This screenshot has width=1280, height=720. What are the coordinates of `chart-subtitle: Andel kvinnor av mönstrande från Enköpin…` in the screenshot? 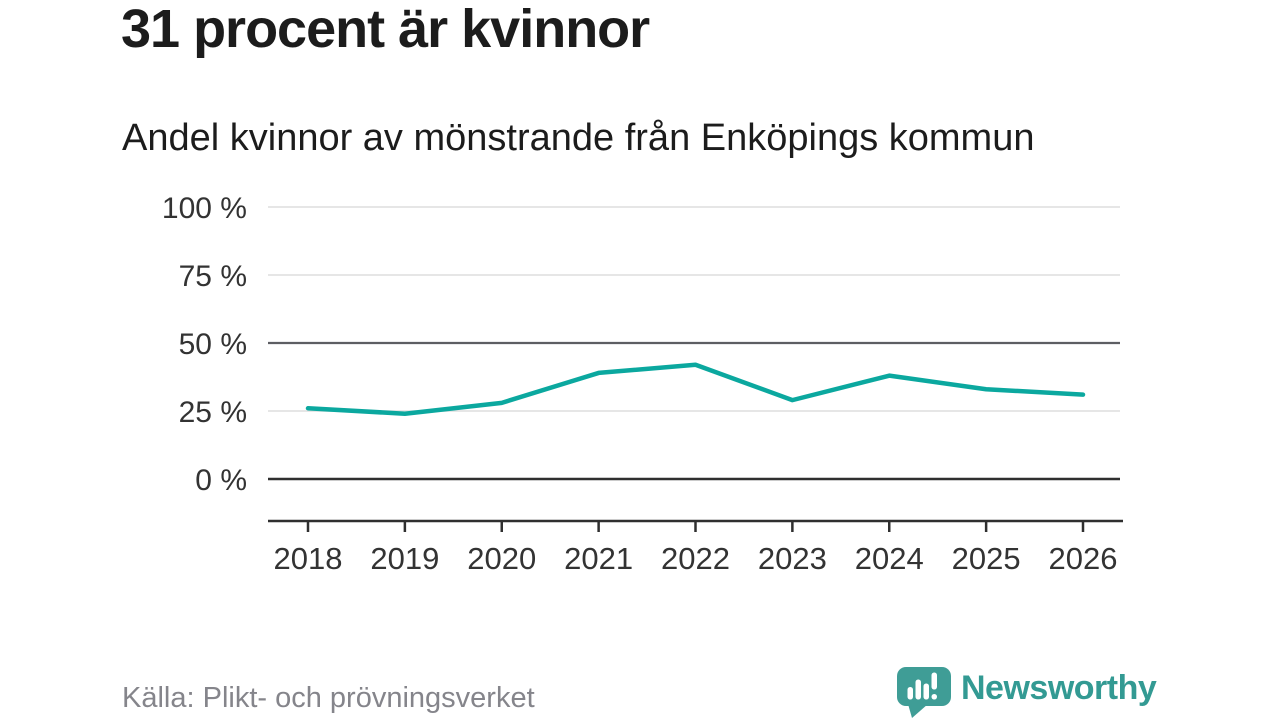 It's located at (578, 138).